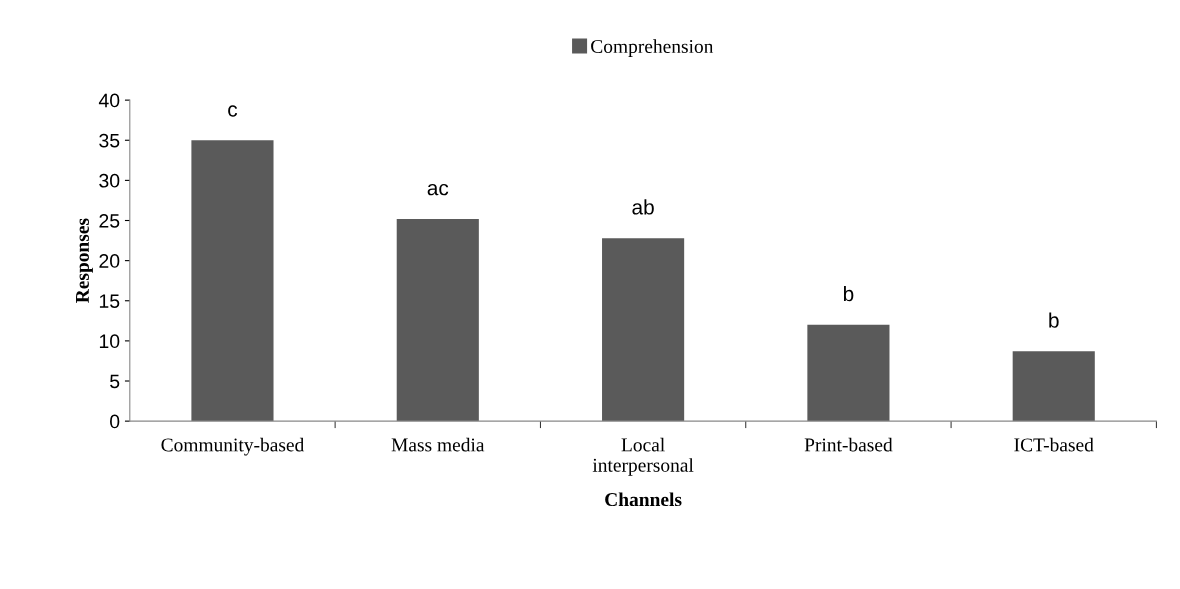 The height and width of the screenshot is (589, 1180). What do you see at coordinates (652, 48) in the screenshot?
I see `legend-label: Comprehension` at bounding box center [652, 48].